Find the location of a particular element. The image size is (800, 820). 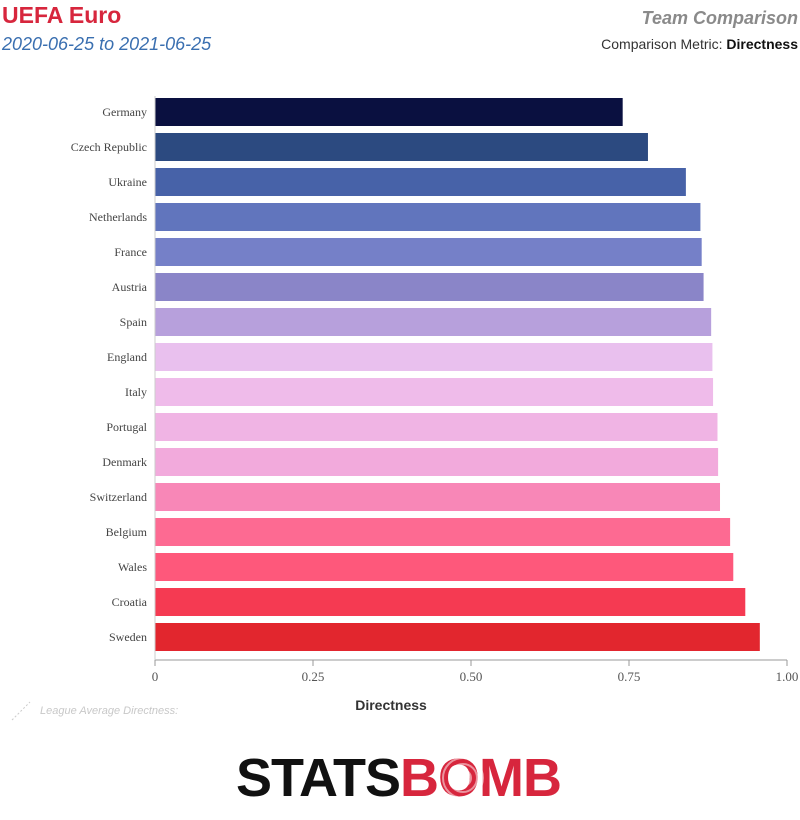

x-tick-label: 0.75 is located at coordinates (629, 676).